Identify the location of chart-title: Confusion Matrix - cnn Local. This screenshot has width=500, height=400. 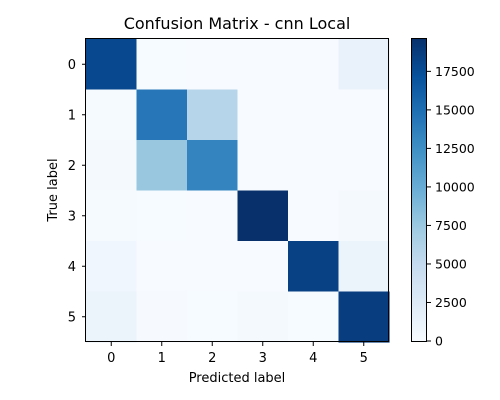
(237, 23).